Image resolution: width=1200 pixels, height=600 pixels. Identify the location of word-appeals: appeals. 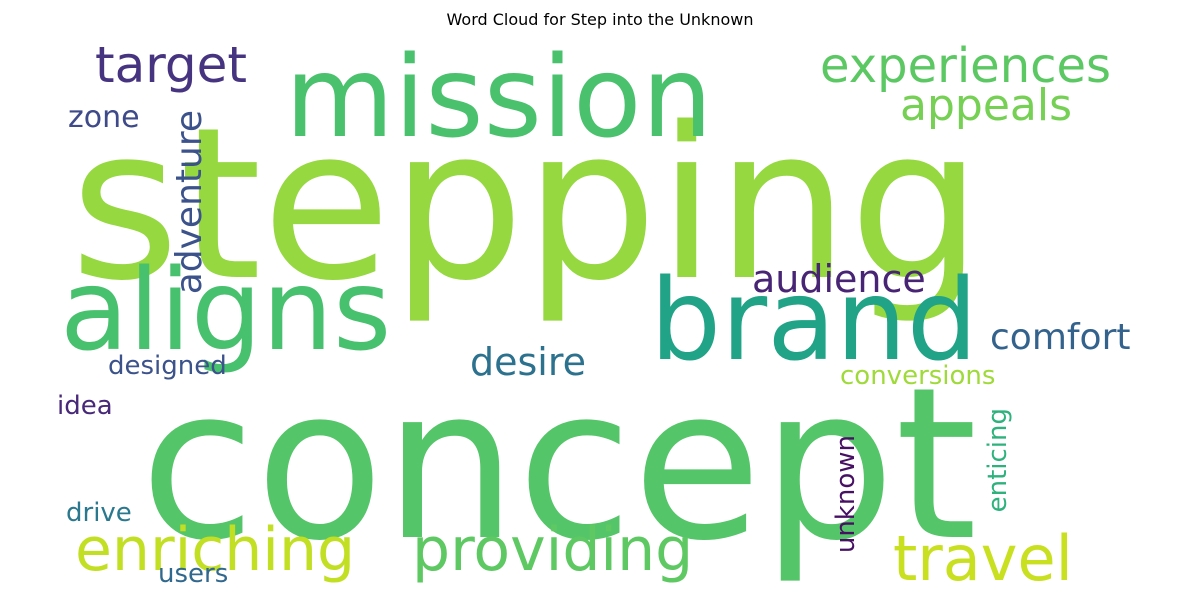
(986, 105).